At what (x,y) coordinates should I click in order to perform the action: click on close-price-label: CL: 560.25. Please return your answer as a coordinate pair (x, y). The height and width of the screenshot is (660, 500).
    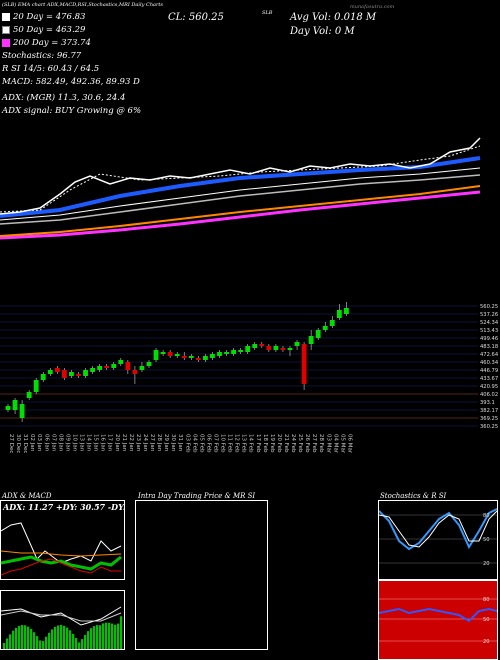
    Looking at the image, I should click on (196, 17).